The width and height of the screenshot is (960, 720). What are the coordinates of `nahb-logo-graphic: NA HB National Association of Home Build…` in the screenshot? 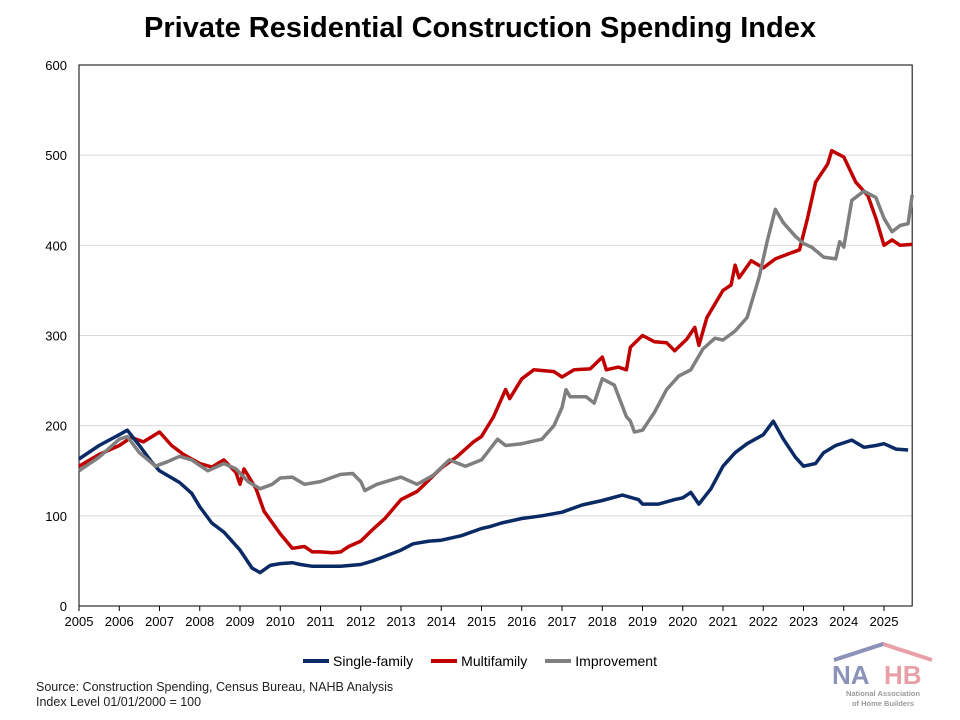 It's located at (882, 674).